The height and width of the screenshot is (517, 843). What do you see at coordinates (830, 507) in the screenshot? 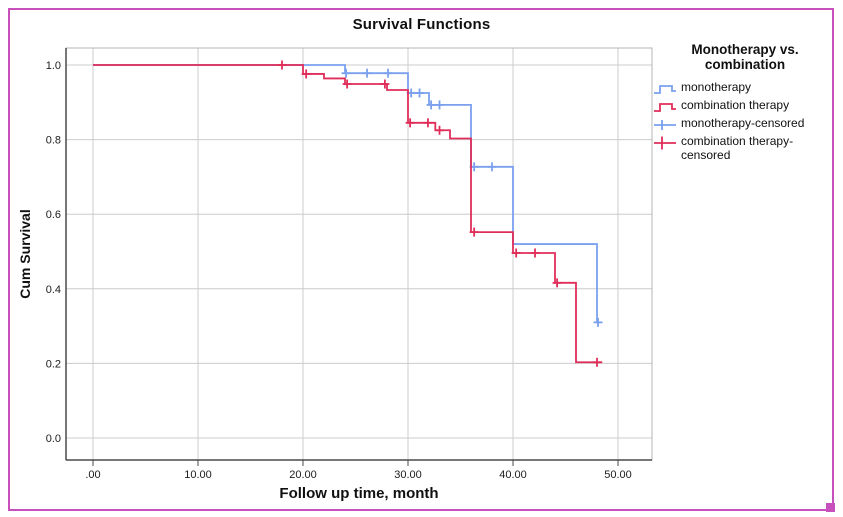
I see `resize-handle` at bounding box center [830, 507].